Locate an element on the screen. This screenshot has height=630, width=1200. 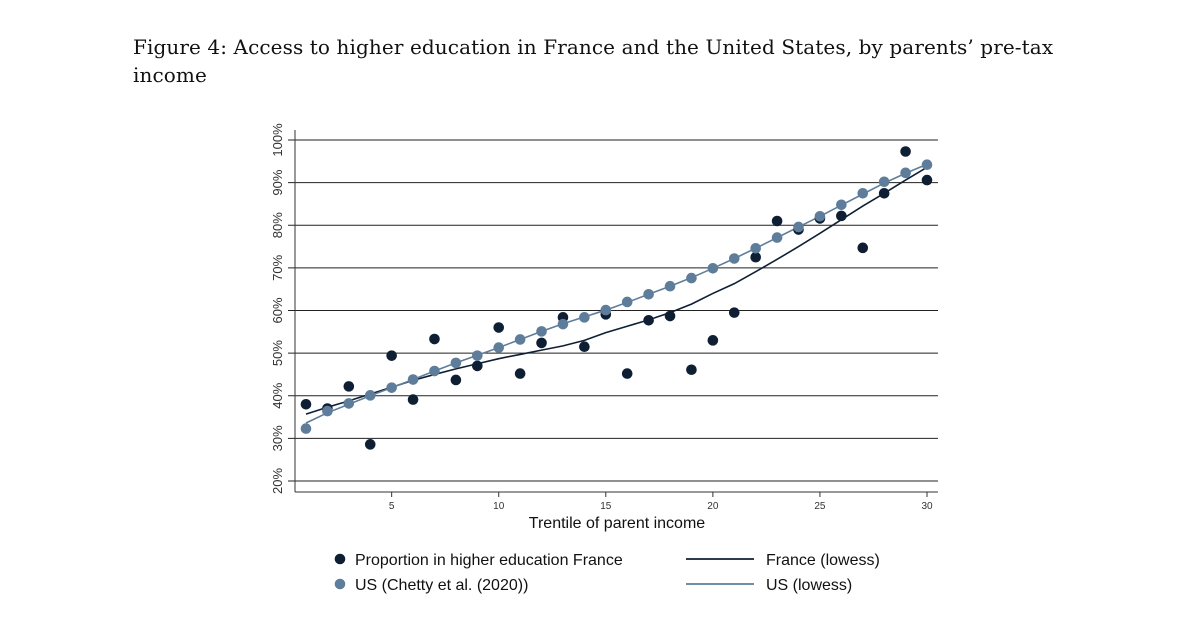
legend-label: US (Chetty et al. (2020)) is located at coordinates (441, 585).